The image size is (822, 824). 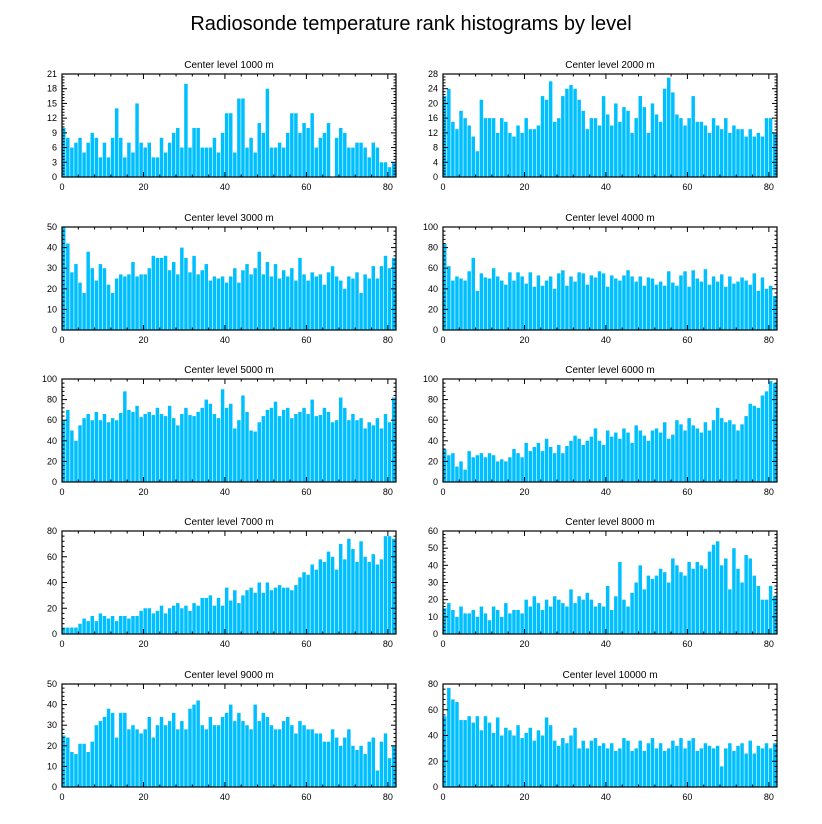 I want to click on chart-panel: Center level 3000 m 0 20 40 60 80 0 10 20 30 40 50, so click(x=222, y=279).